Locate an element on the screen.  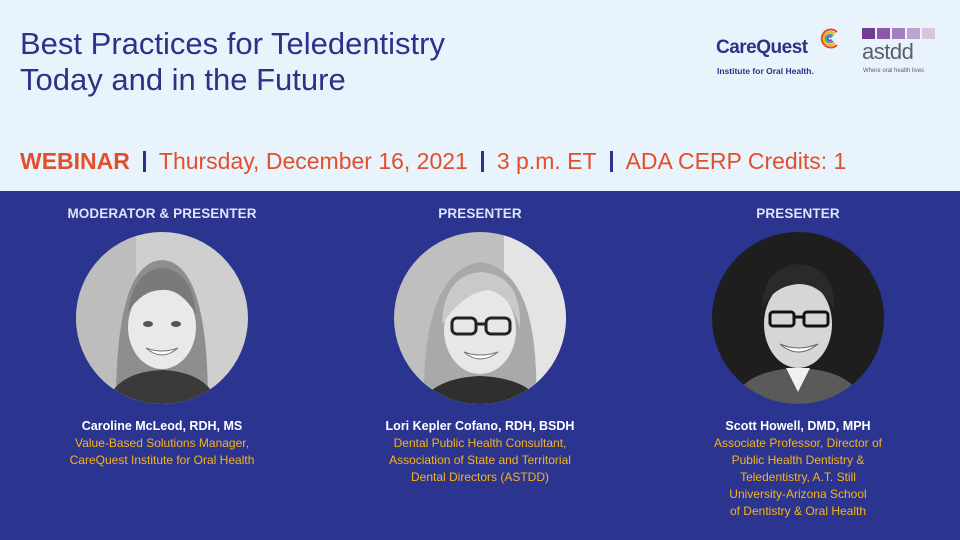
astdd-logo: astdd Where oral health lives is located at coordinates (901, 53).